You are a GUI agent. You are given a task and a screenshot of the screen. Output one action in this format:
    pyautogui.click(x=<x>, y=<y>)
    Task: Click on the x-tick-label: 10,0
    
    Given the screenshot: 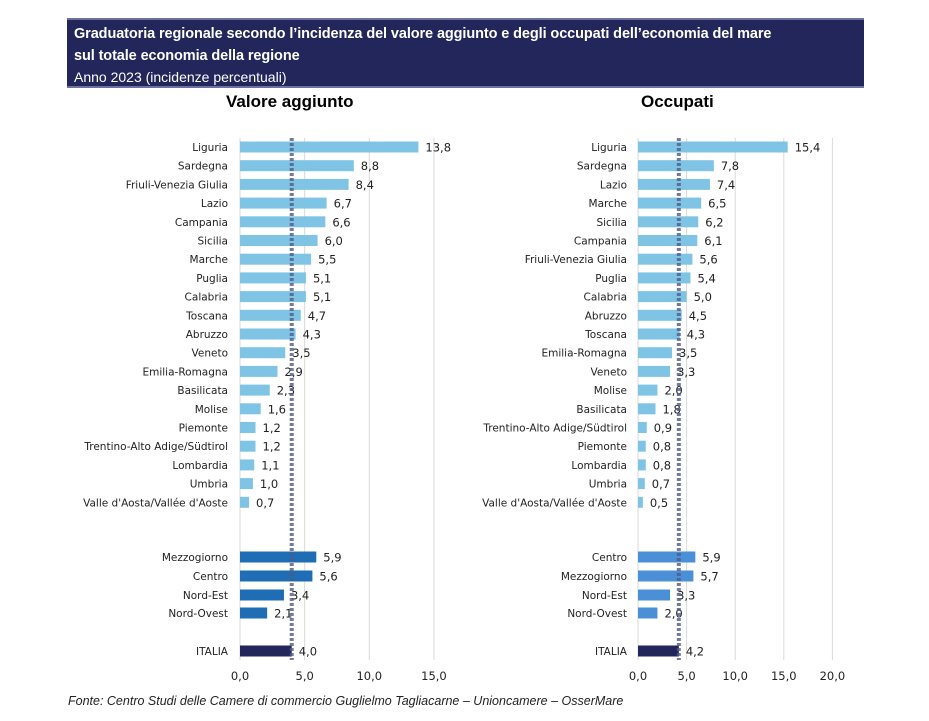 What is the action you would take?
    pyautogui.click(x=735, y=676)
    